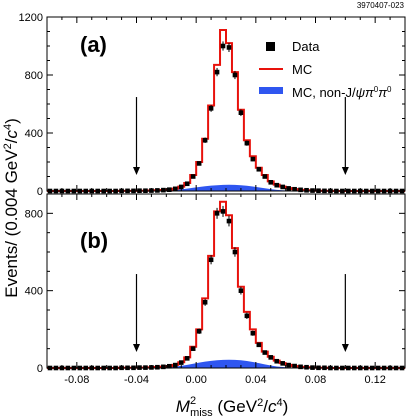 The image size is (407, 418). Describe the element at coordinates (241, 136) in the screenshot. I see `panel-a-arrows` at that location.